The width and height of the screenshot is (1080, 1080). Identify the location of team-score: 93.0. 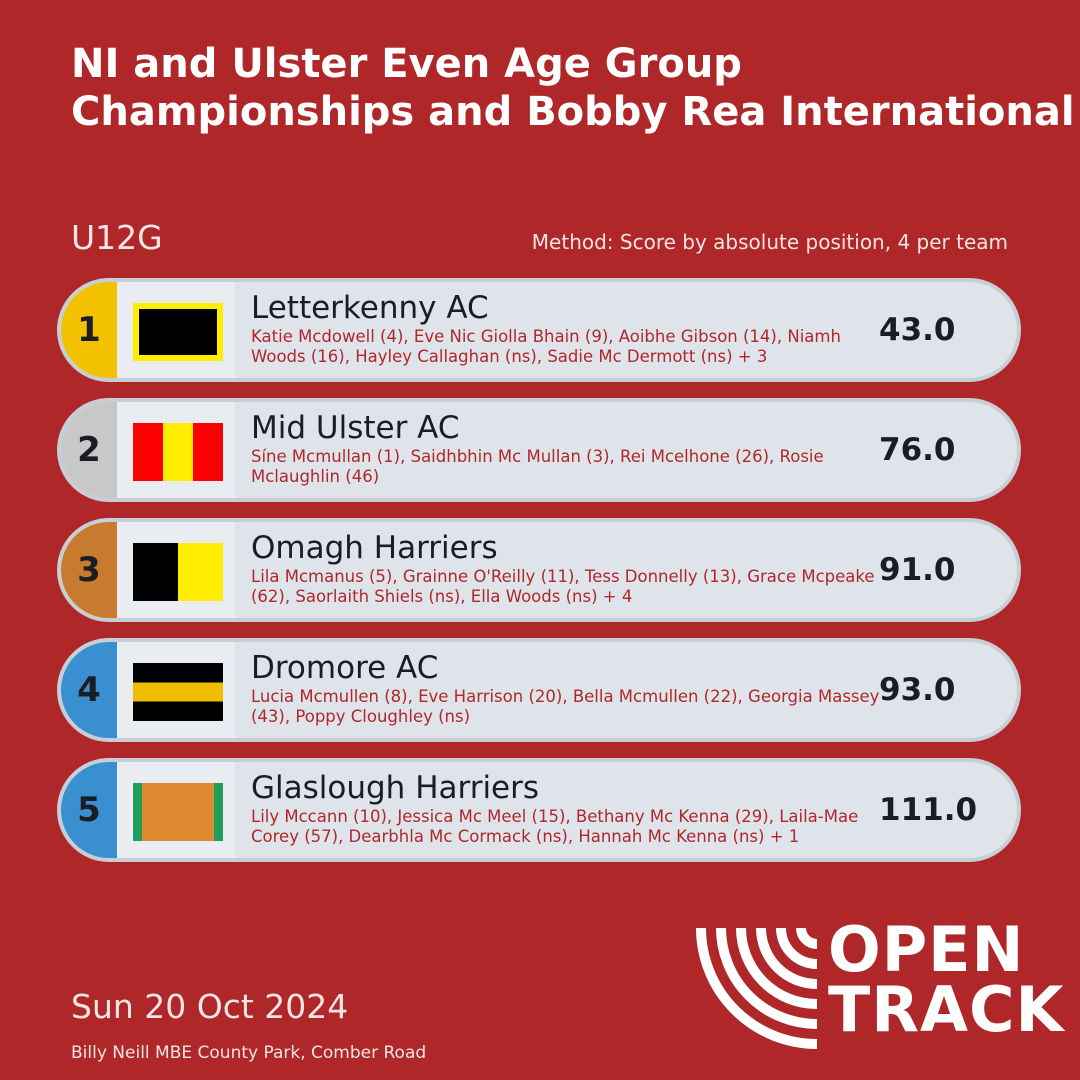
(917, 690).